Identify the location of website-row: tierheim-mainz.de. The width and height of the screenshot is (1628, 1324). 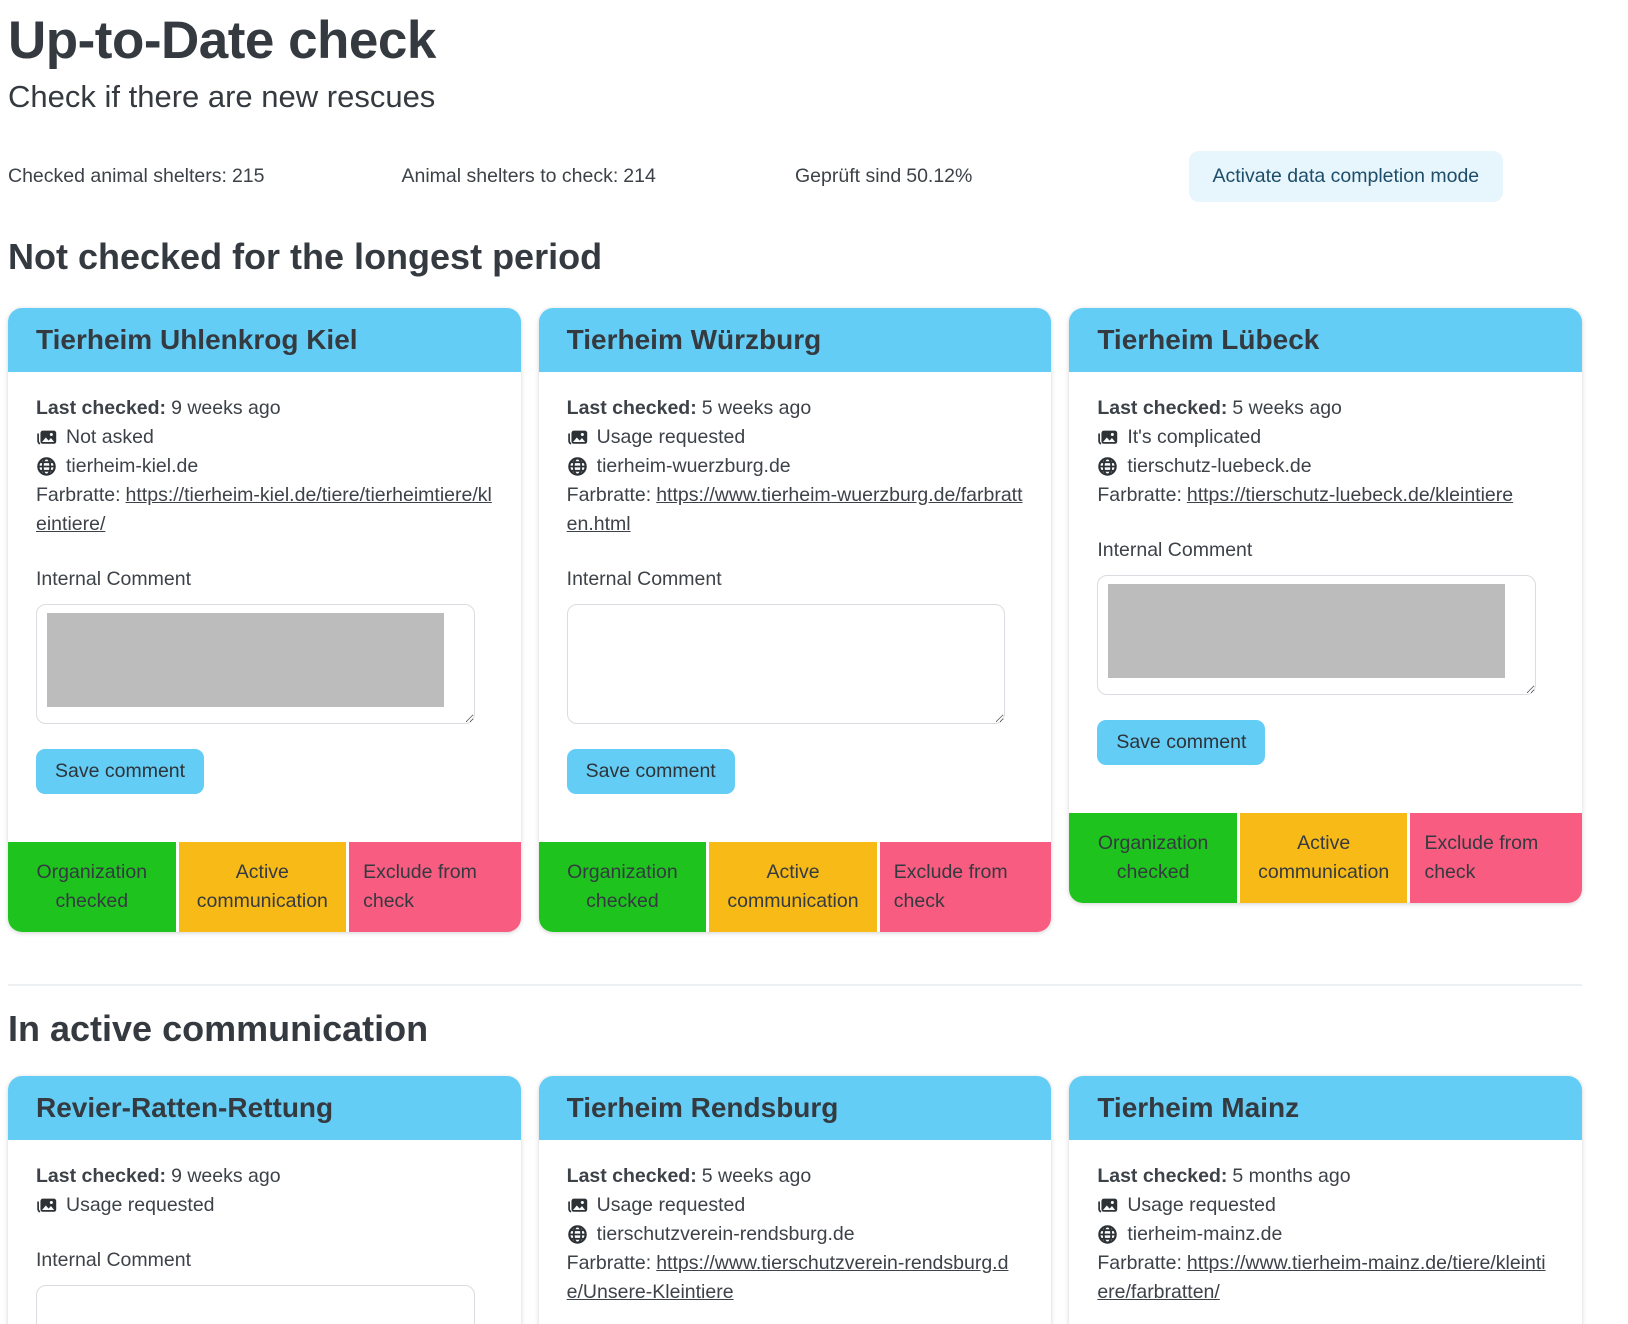
(1325, 1234).